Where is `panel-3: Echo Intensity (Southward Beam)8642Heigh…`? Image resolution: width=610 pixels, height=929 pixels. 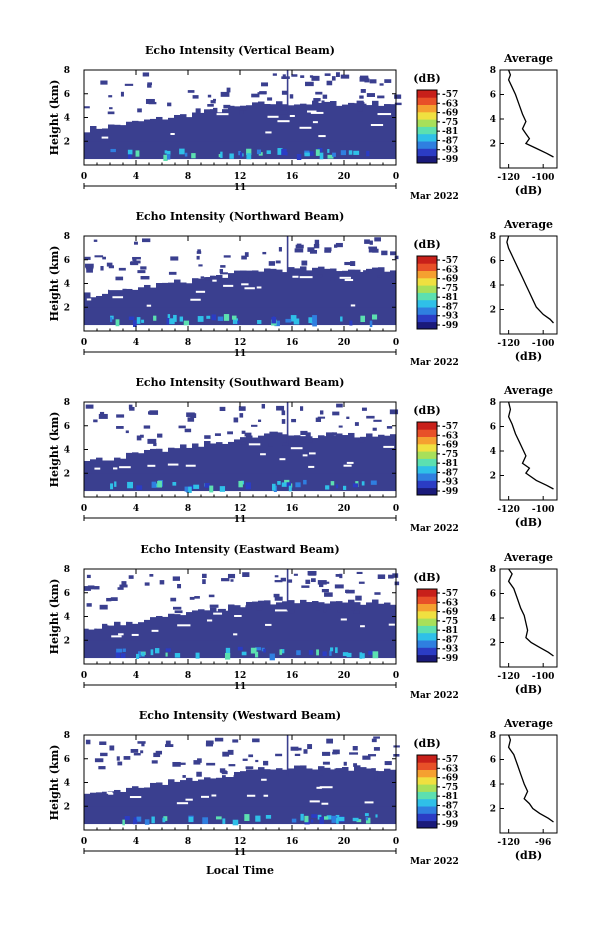 panel-3: Echo Intensity (Southward Beam)8642Heigh… is located at coordinates (303, 455).